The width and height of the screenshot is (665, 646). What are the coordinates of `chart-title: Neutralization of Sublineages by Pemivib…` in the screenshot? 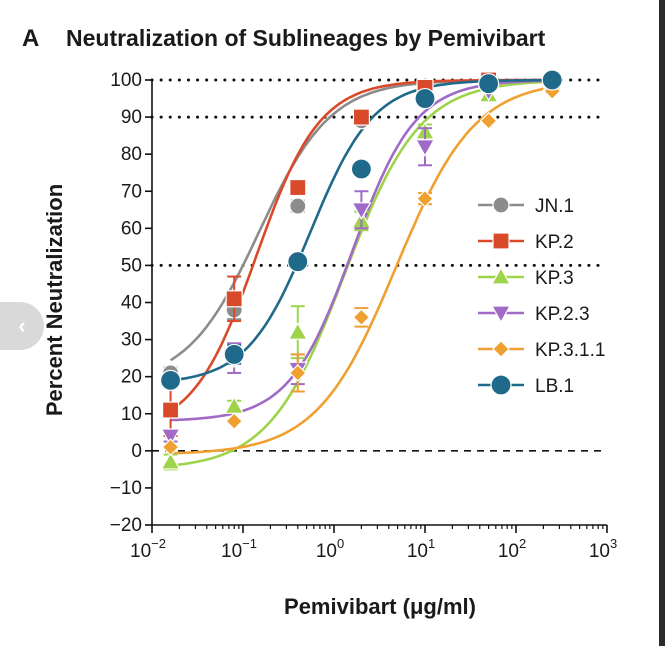 It's located at (306, 38).